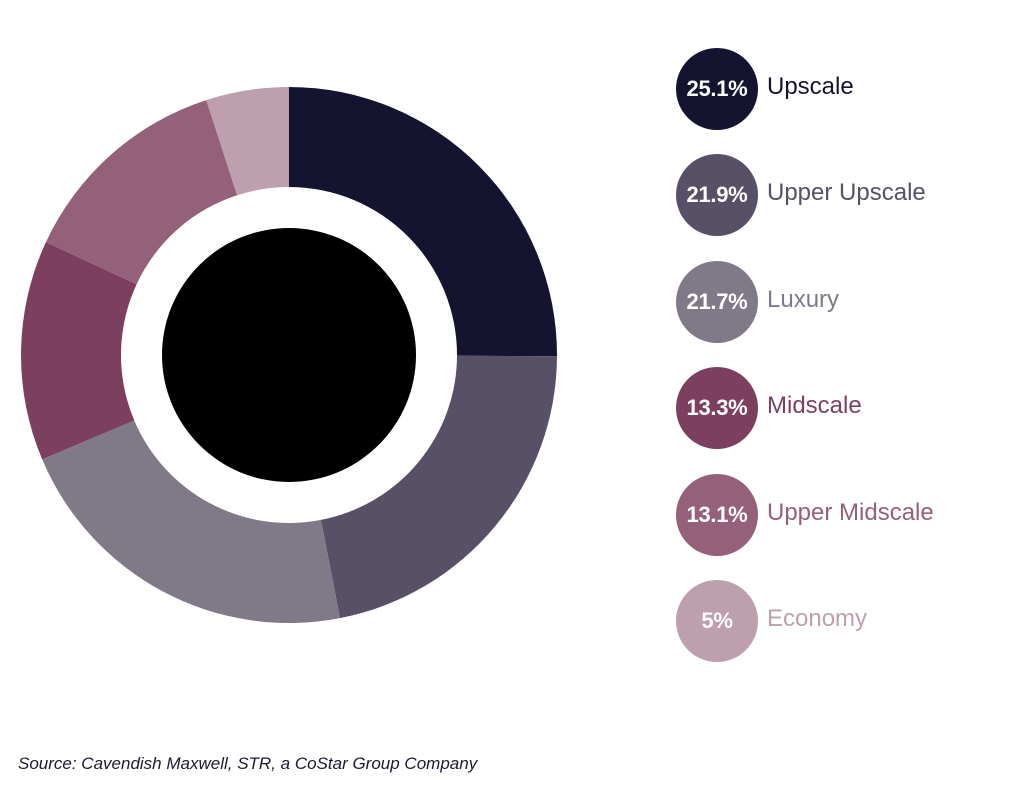  What do you see at coordinates (846, 301) in the screenshot?
I see `legend-item-luxury: 21.7% Luxury` at bounding box center [846, 301].